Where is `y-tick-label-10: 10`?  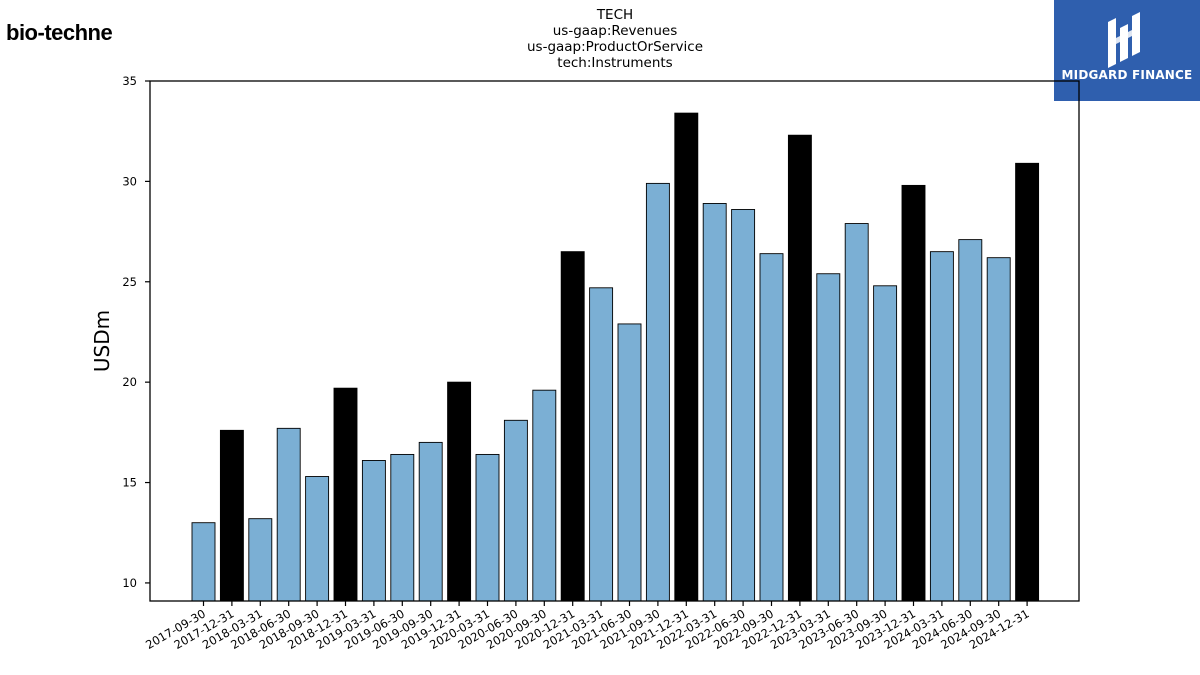 y-tick-label-10: 10 is located at coordinates (129, 583).